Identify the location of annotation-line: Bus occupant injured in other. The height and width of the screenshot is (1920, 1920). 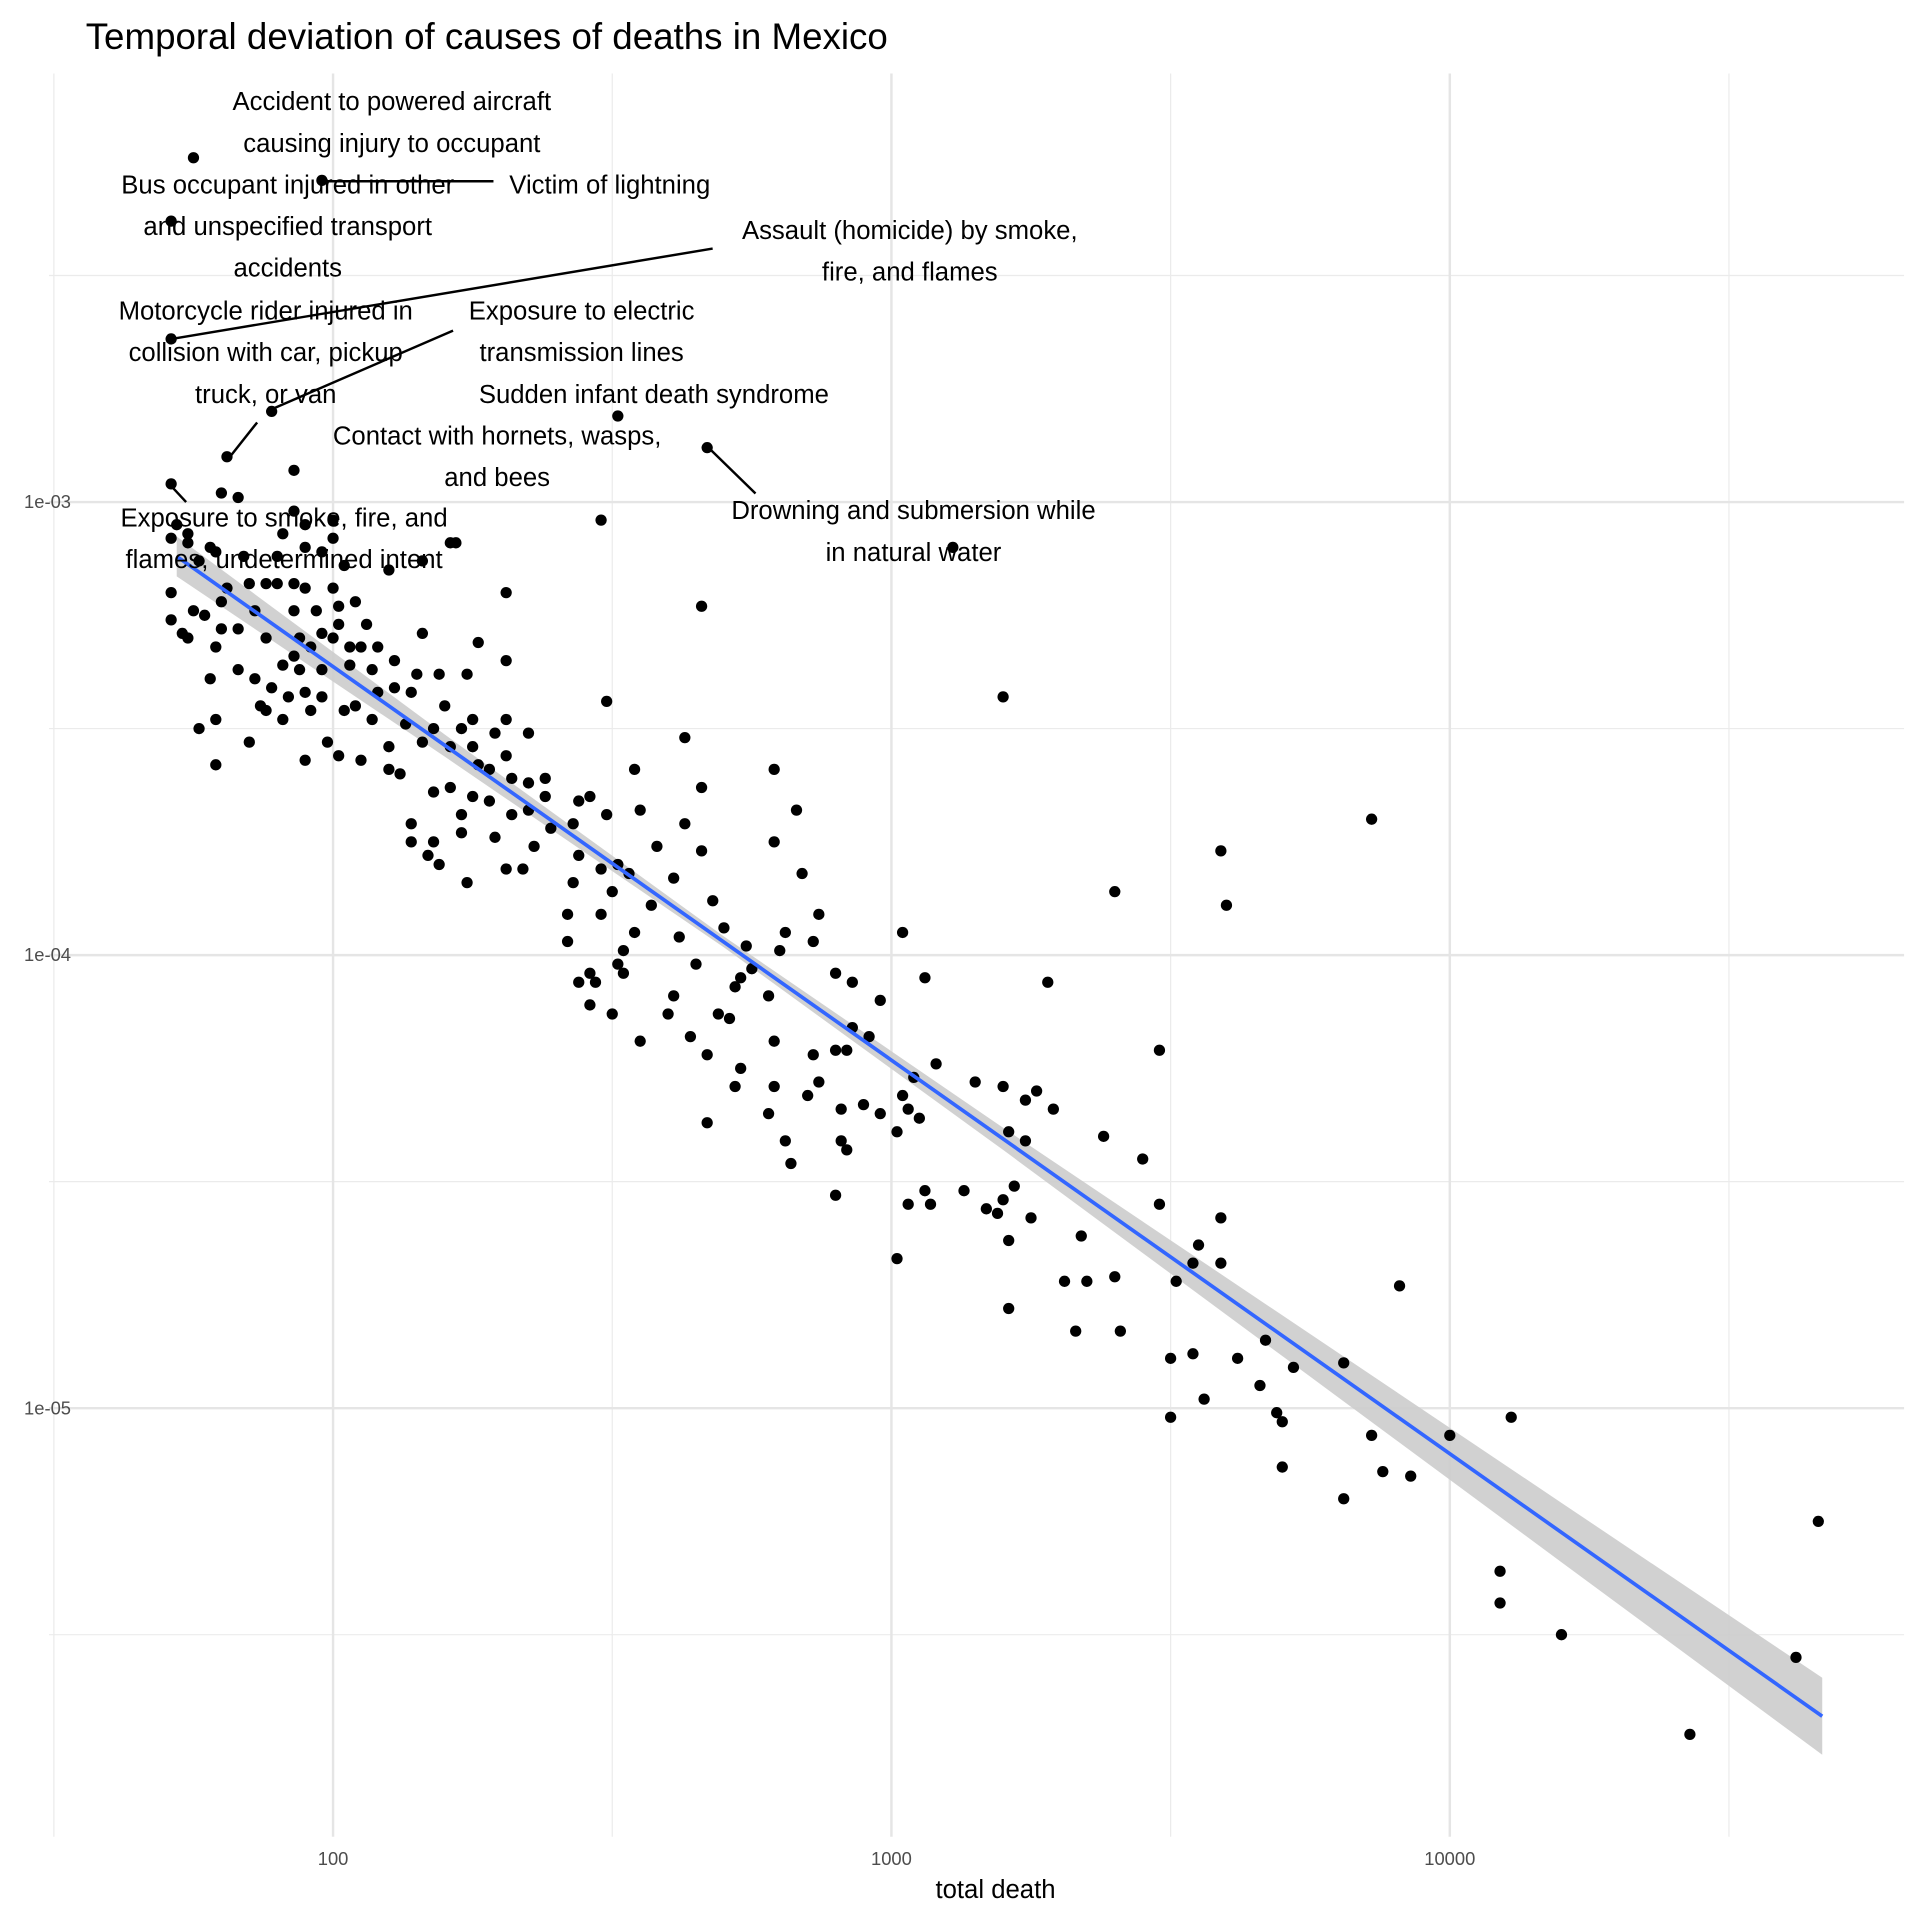
(287, 185).